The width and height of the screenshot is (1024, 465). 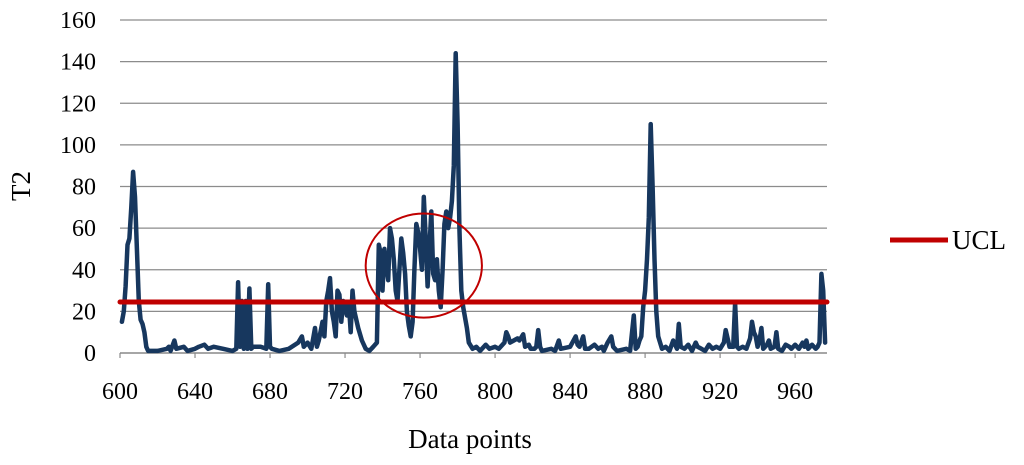 What do you see at coordinates (78, 63) in the screenshot?
I see `y-tick-label-140: 140` at bounding box center [78, 63].